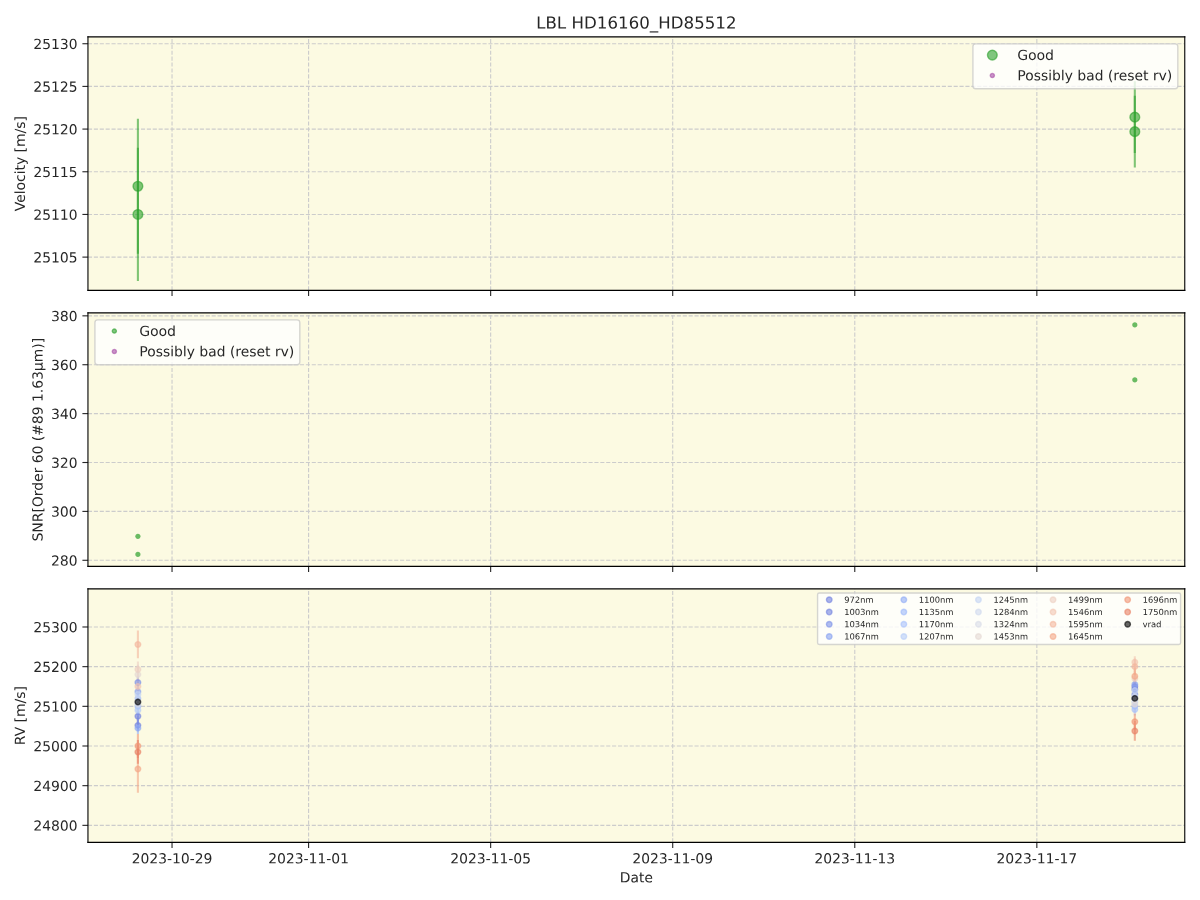  Describe the element at coordinates (308, 858) in the screenshot. I see `x-tick-label: 2023-11-01` at that location.